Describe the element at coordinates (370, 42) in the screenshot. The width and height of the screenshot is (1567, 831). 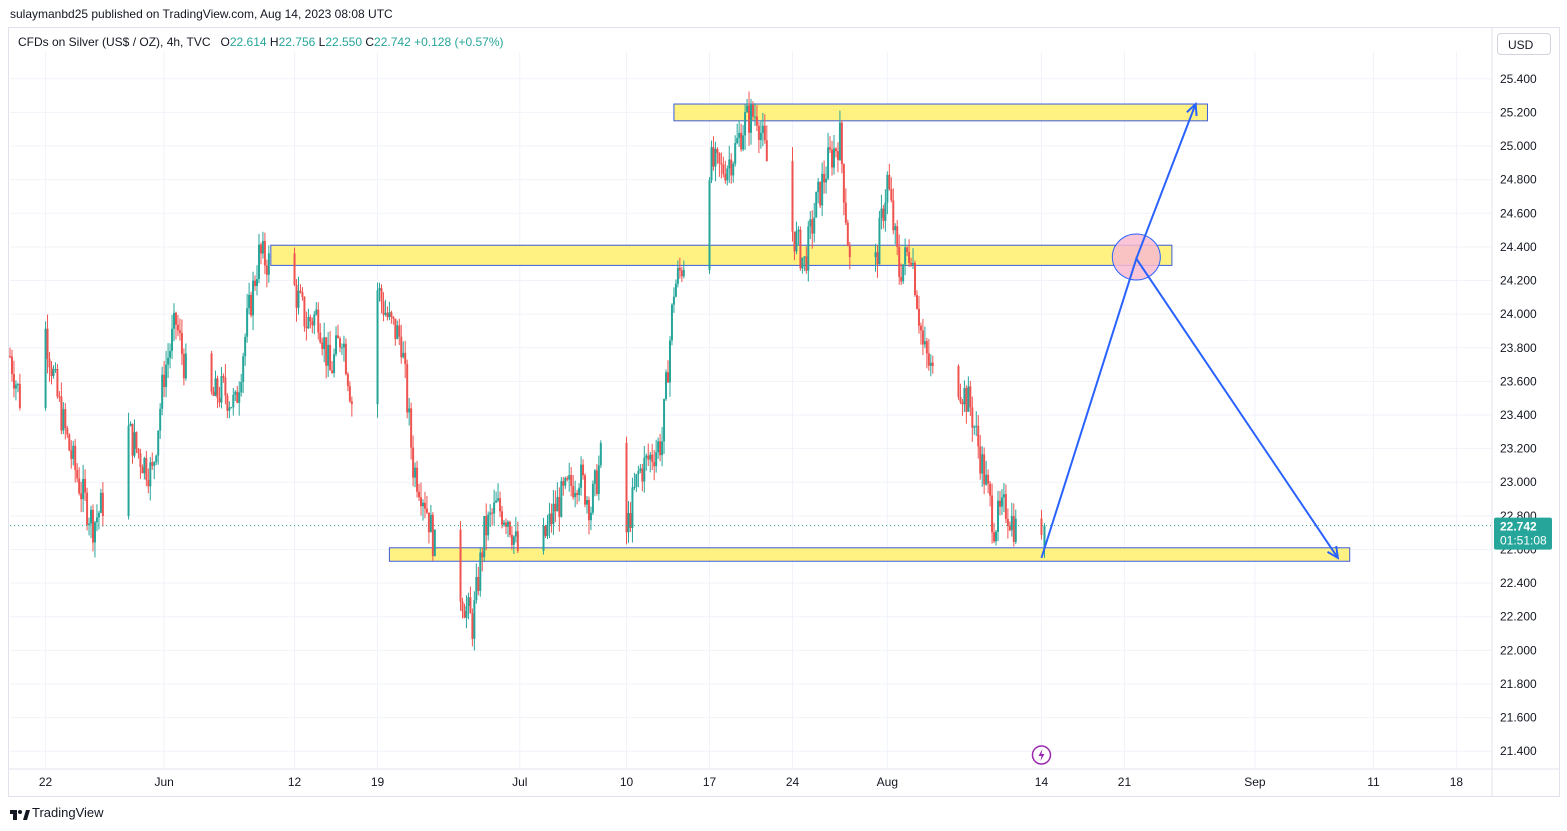
I see `close-label: C` at that location.